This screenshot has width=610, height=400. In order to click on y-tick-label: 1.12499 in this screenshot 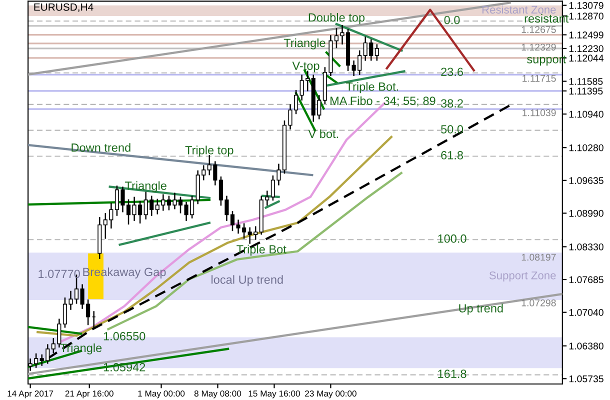, I will do `click(586, 35)`.